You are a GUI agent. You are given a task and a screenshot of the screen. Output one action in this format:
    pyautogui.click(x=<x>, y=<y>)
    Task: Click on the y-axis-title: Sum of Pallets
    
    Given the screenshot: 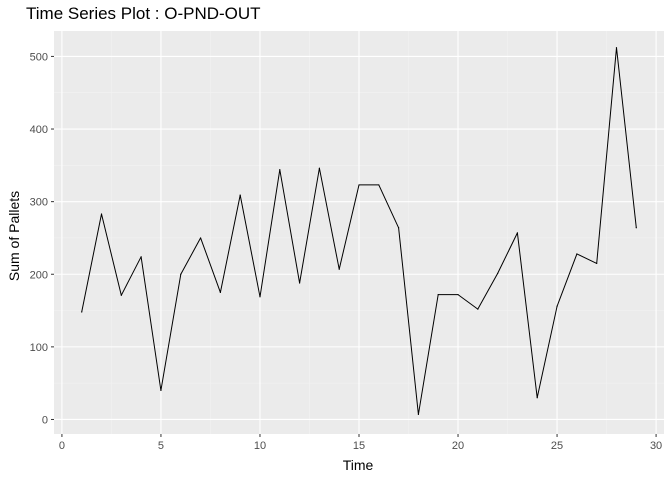 What is the action you would take?
    pyautogui.click(x=14, y=236)
    